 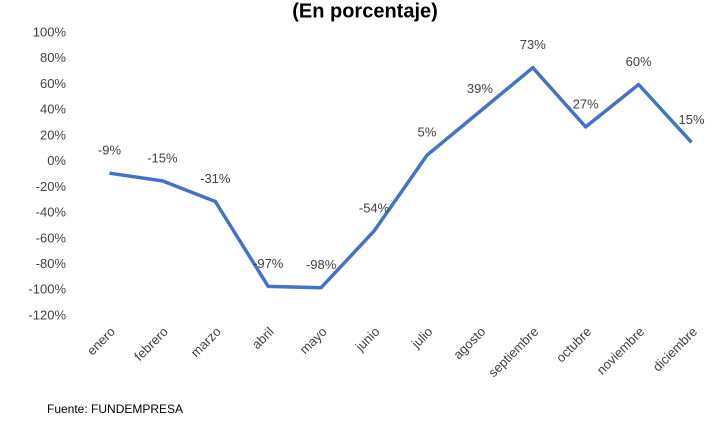 What do you see at coordinates (110, 150) in the screenshot?
I see `data-label: -9%` at bounding box center [110, 150].